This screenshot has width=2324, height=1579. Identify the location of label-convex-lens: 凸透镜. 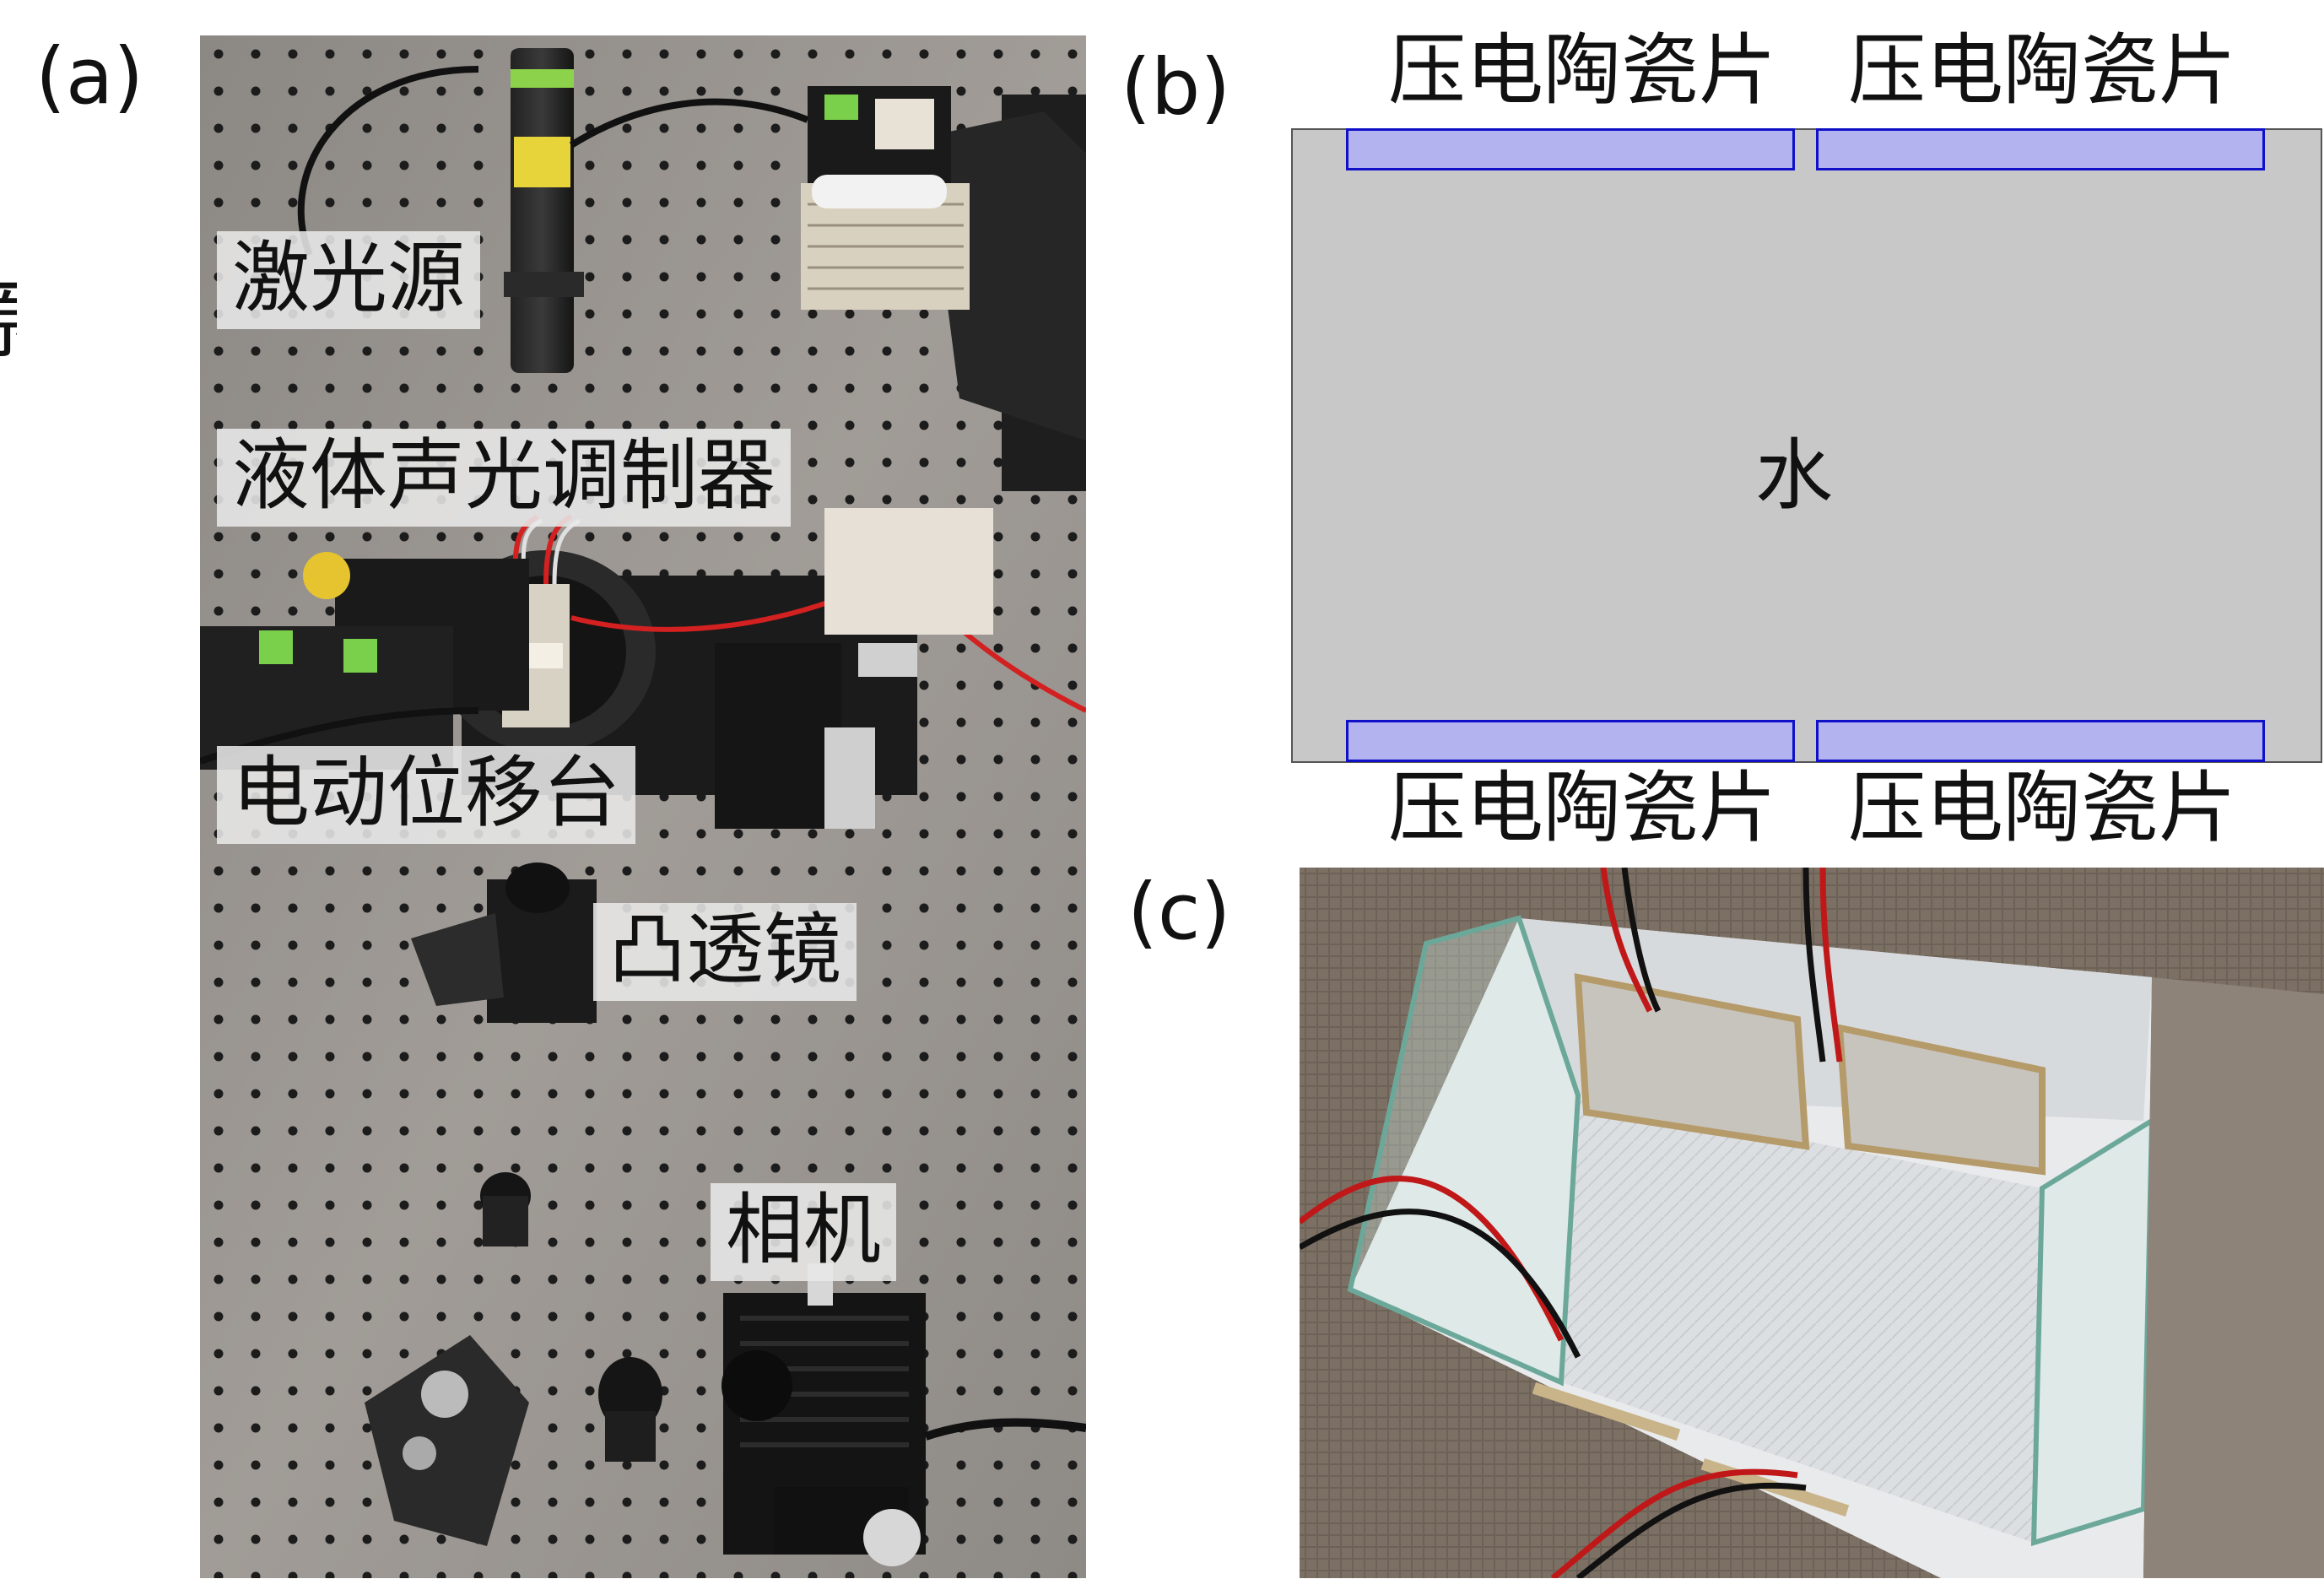
(725, 952).